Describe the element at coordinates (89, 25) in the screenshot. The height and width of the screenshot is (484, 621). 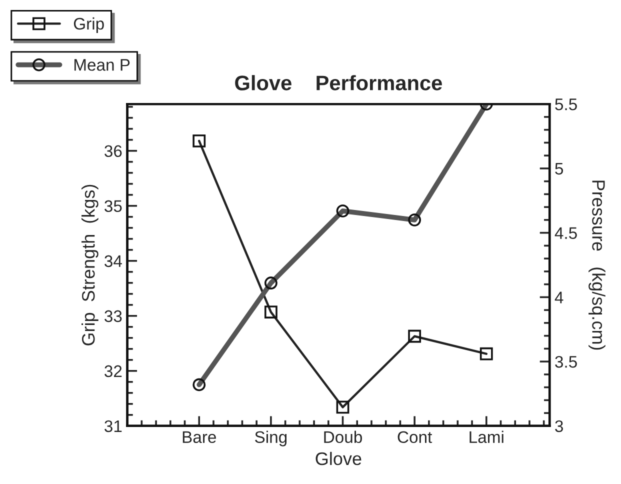
I see `legend-label: Grip` at that location.